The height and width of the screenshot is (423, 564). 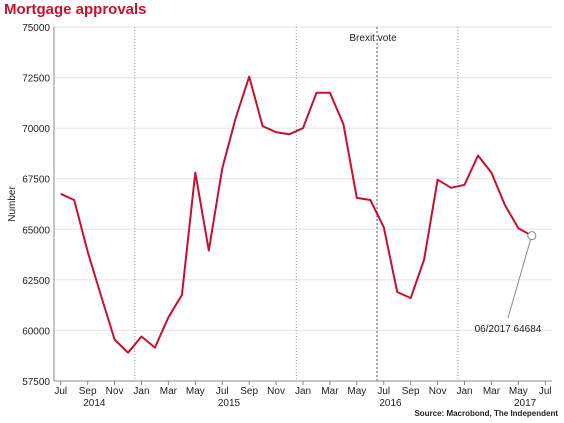 What do you see at coordinates (486, 413) in the screenshot?
I see `source-note: Source: Macrobond, The Independent` at bounding box center [486, 413].